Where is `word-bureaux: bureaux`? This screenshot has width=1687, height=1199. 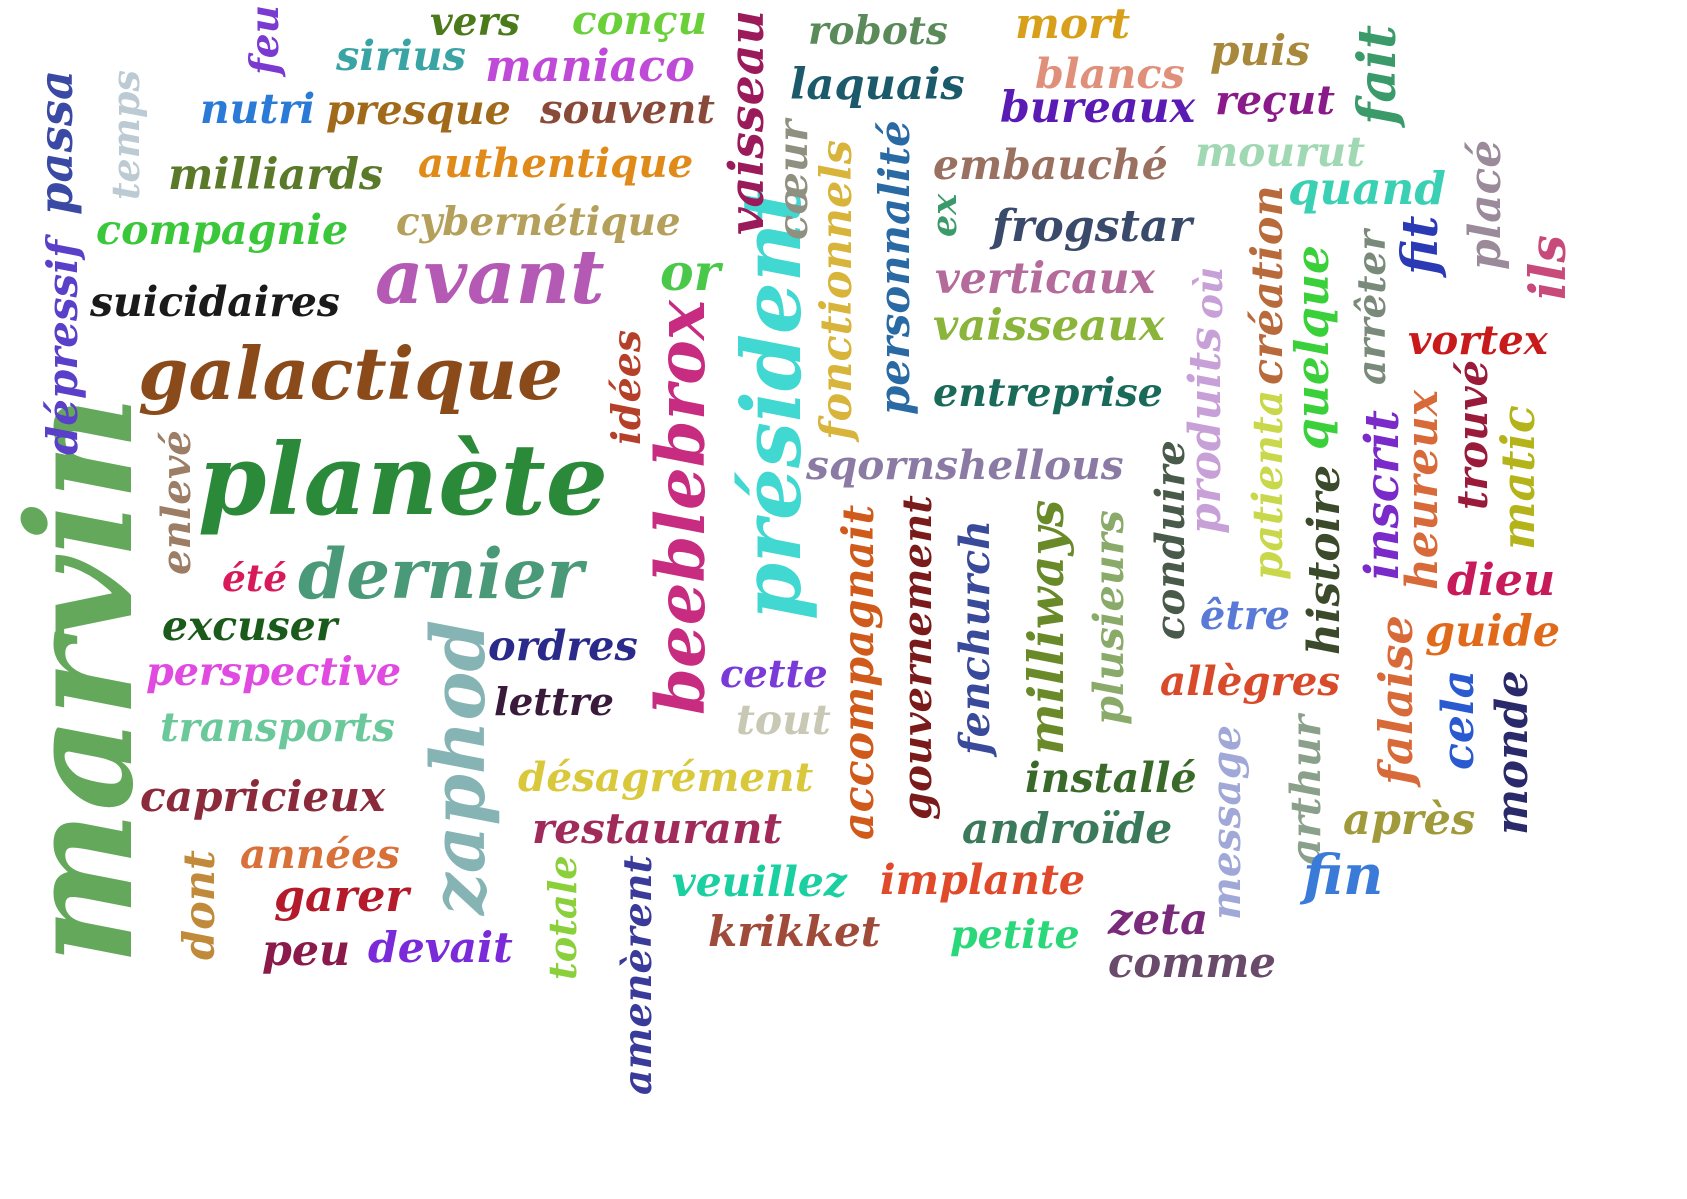
word-bureaux: bureaux is located at coordinates (1098, 107).